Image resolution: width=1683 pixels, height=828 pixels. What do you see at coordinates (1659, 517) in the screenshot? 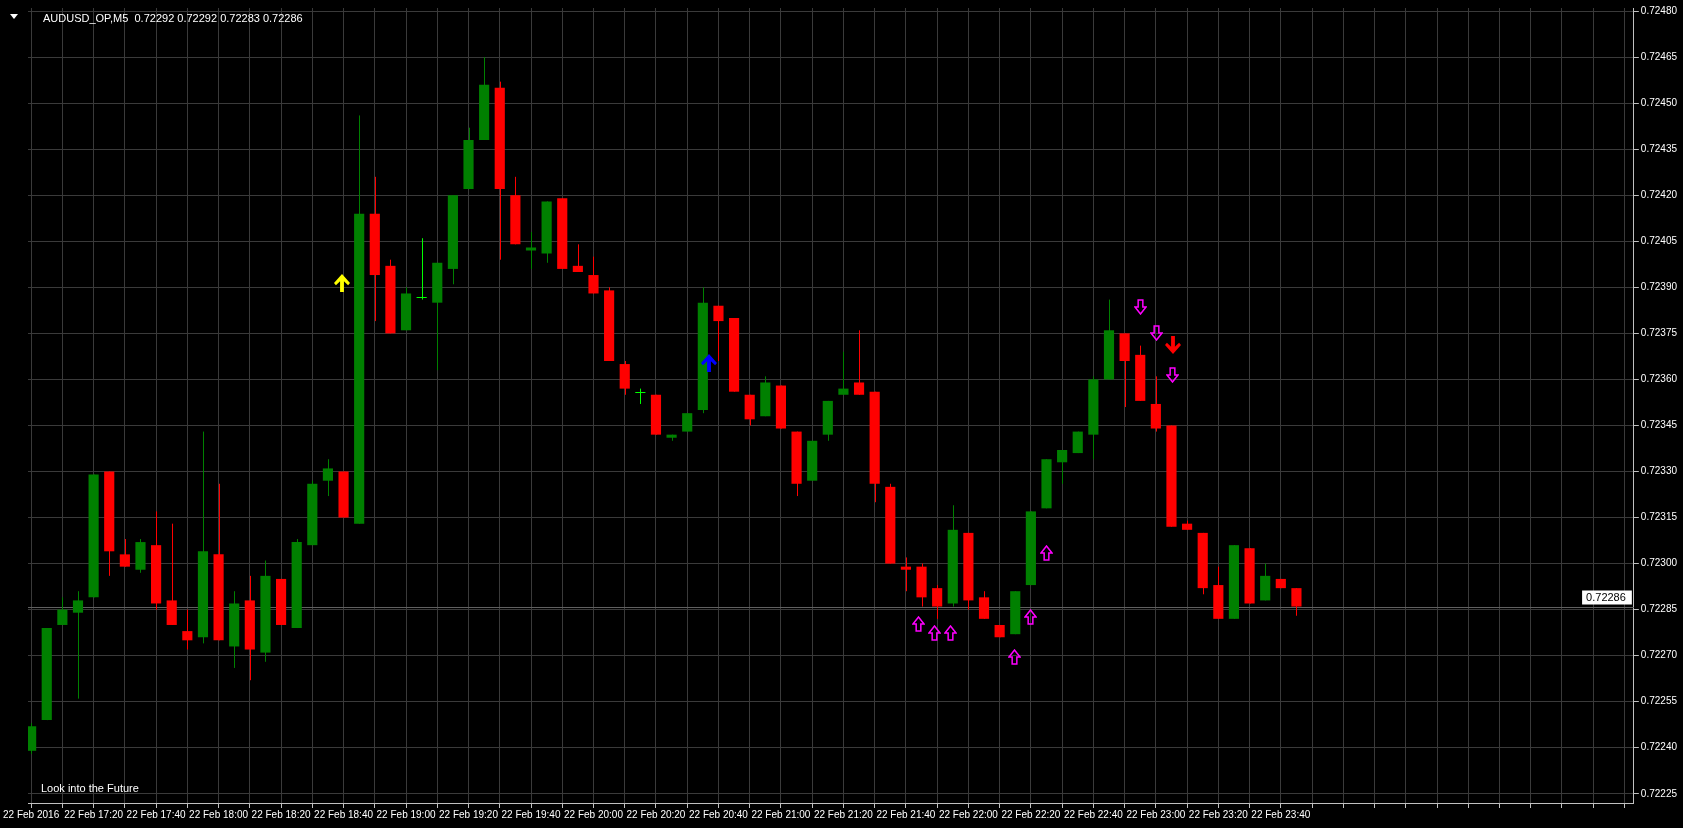
I see `y-tick-label: 0.72315` at bounding box center [1659, 517].